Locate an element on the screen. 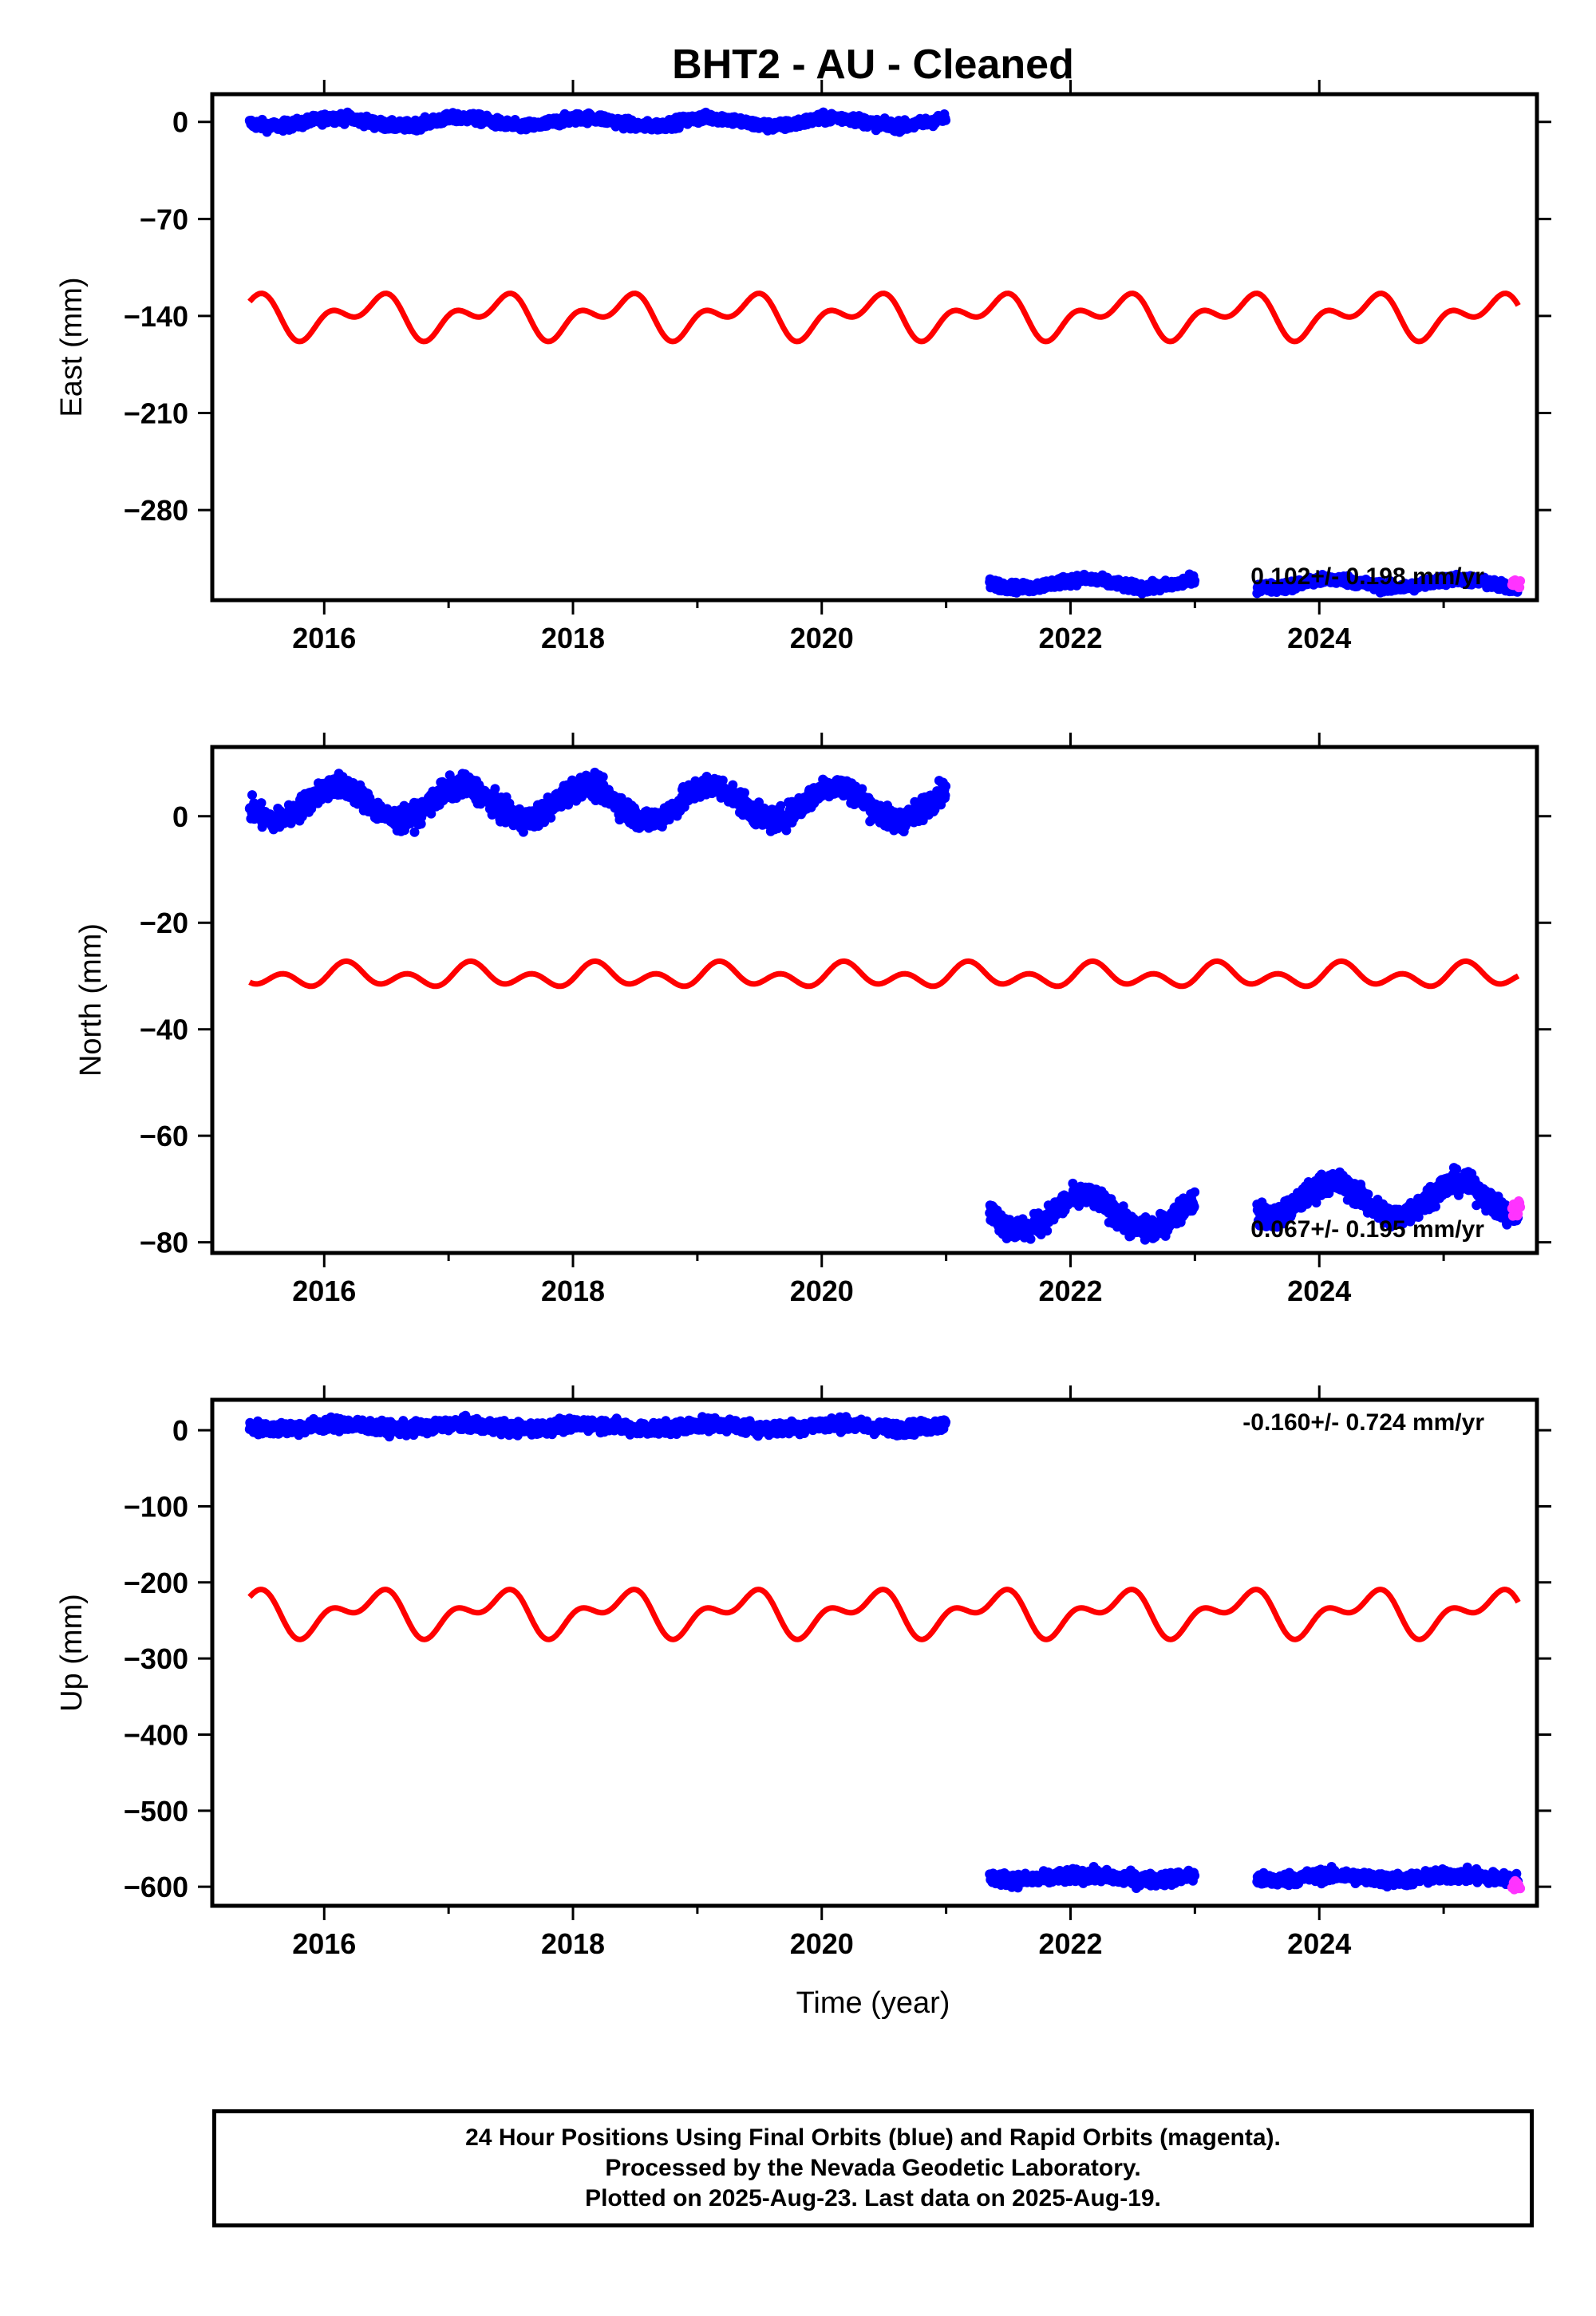 The width and height of the screenshot is (1596, 2316). north-model-line is located at coordinates (883, 974).